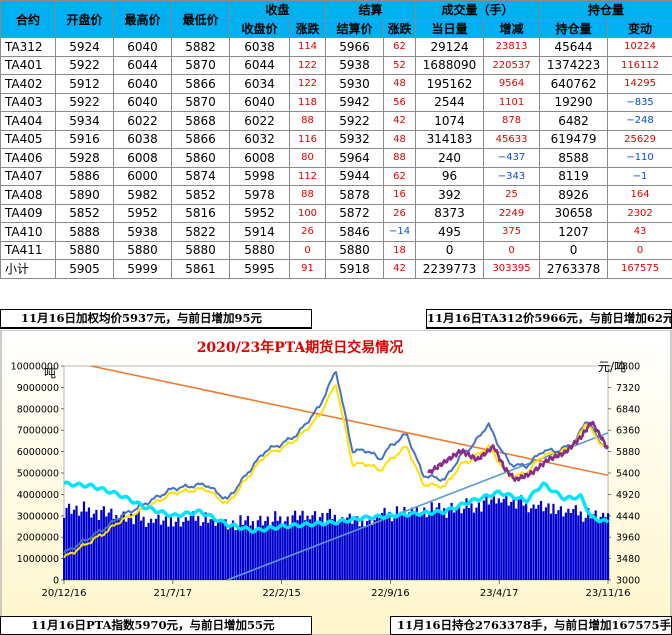 The image size is (672, 635). I want to click on cell-high: 6000, so click(142, 176).